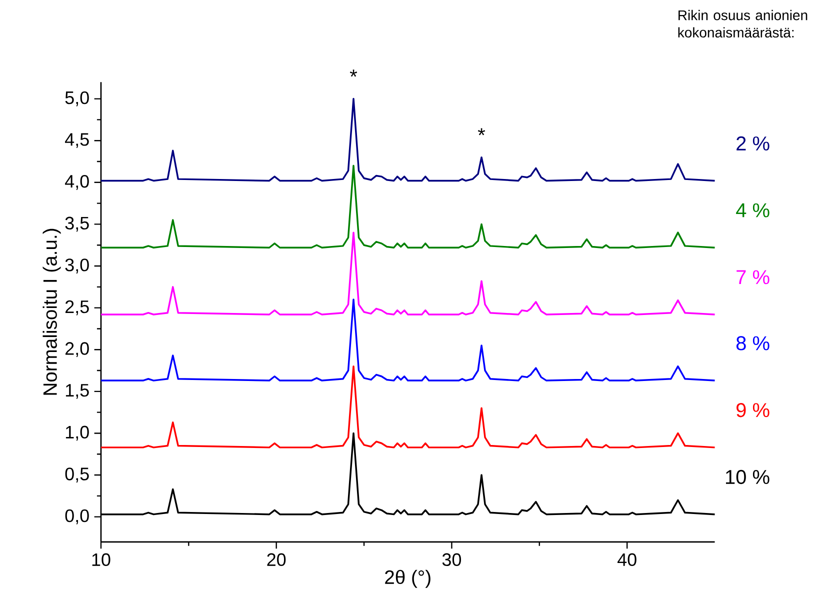 The width and height of the screenshot is (816, 592). What do you see at coordinates (748, 477) in the screenshot?
I see `series-label: 10 %` at bounding box center [748, 477].